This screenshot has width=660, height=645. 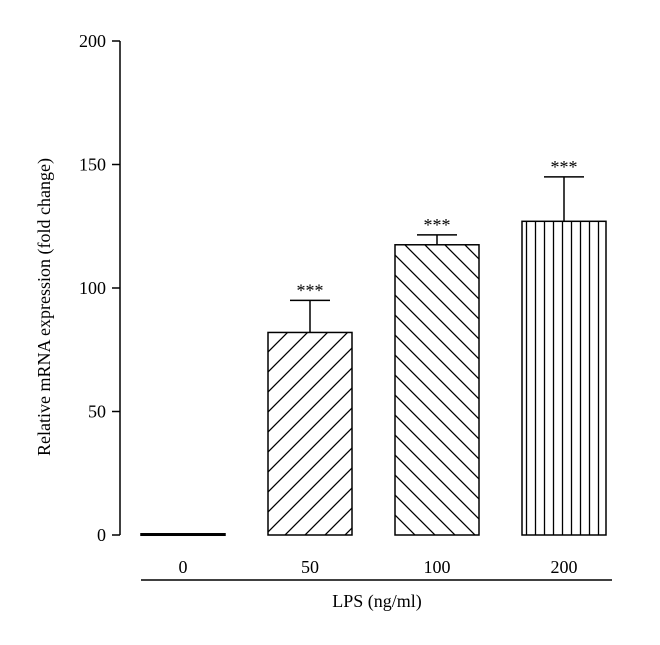 What do you see at coordinates (310, 567) in the screenshot?
I see `x-tick-label: 50` at bounding box center [310, 567].